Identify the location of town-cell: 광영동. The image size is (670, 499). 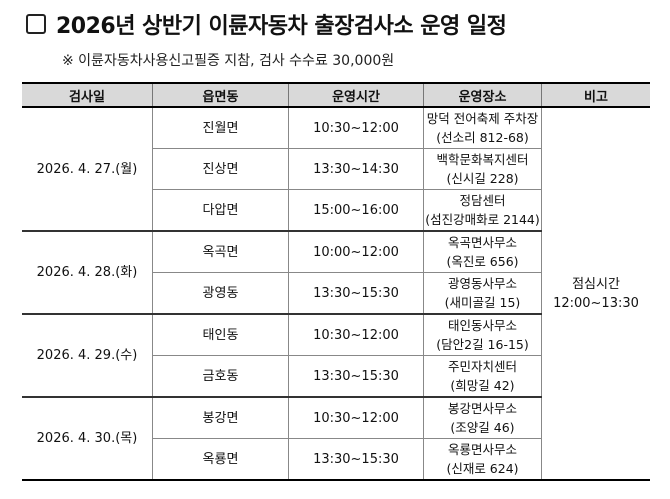
(220, 293).